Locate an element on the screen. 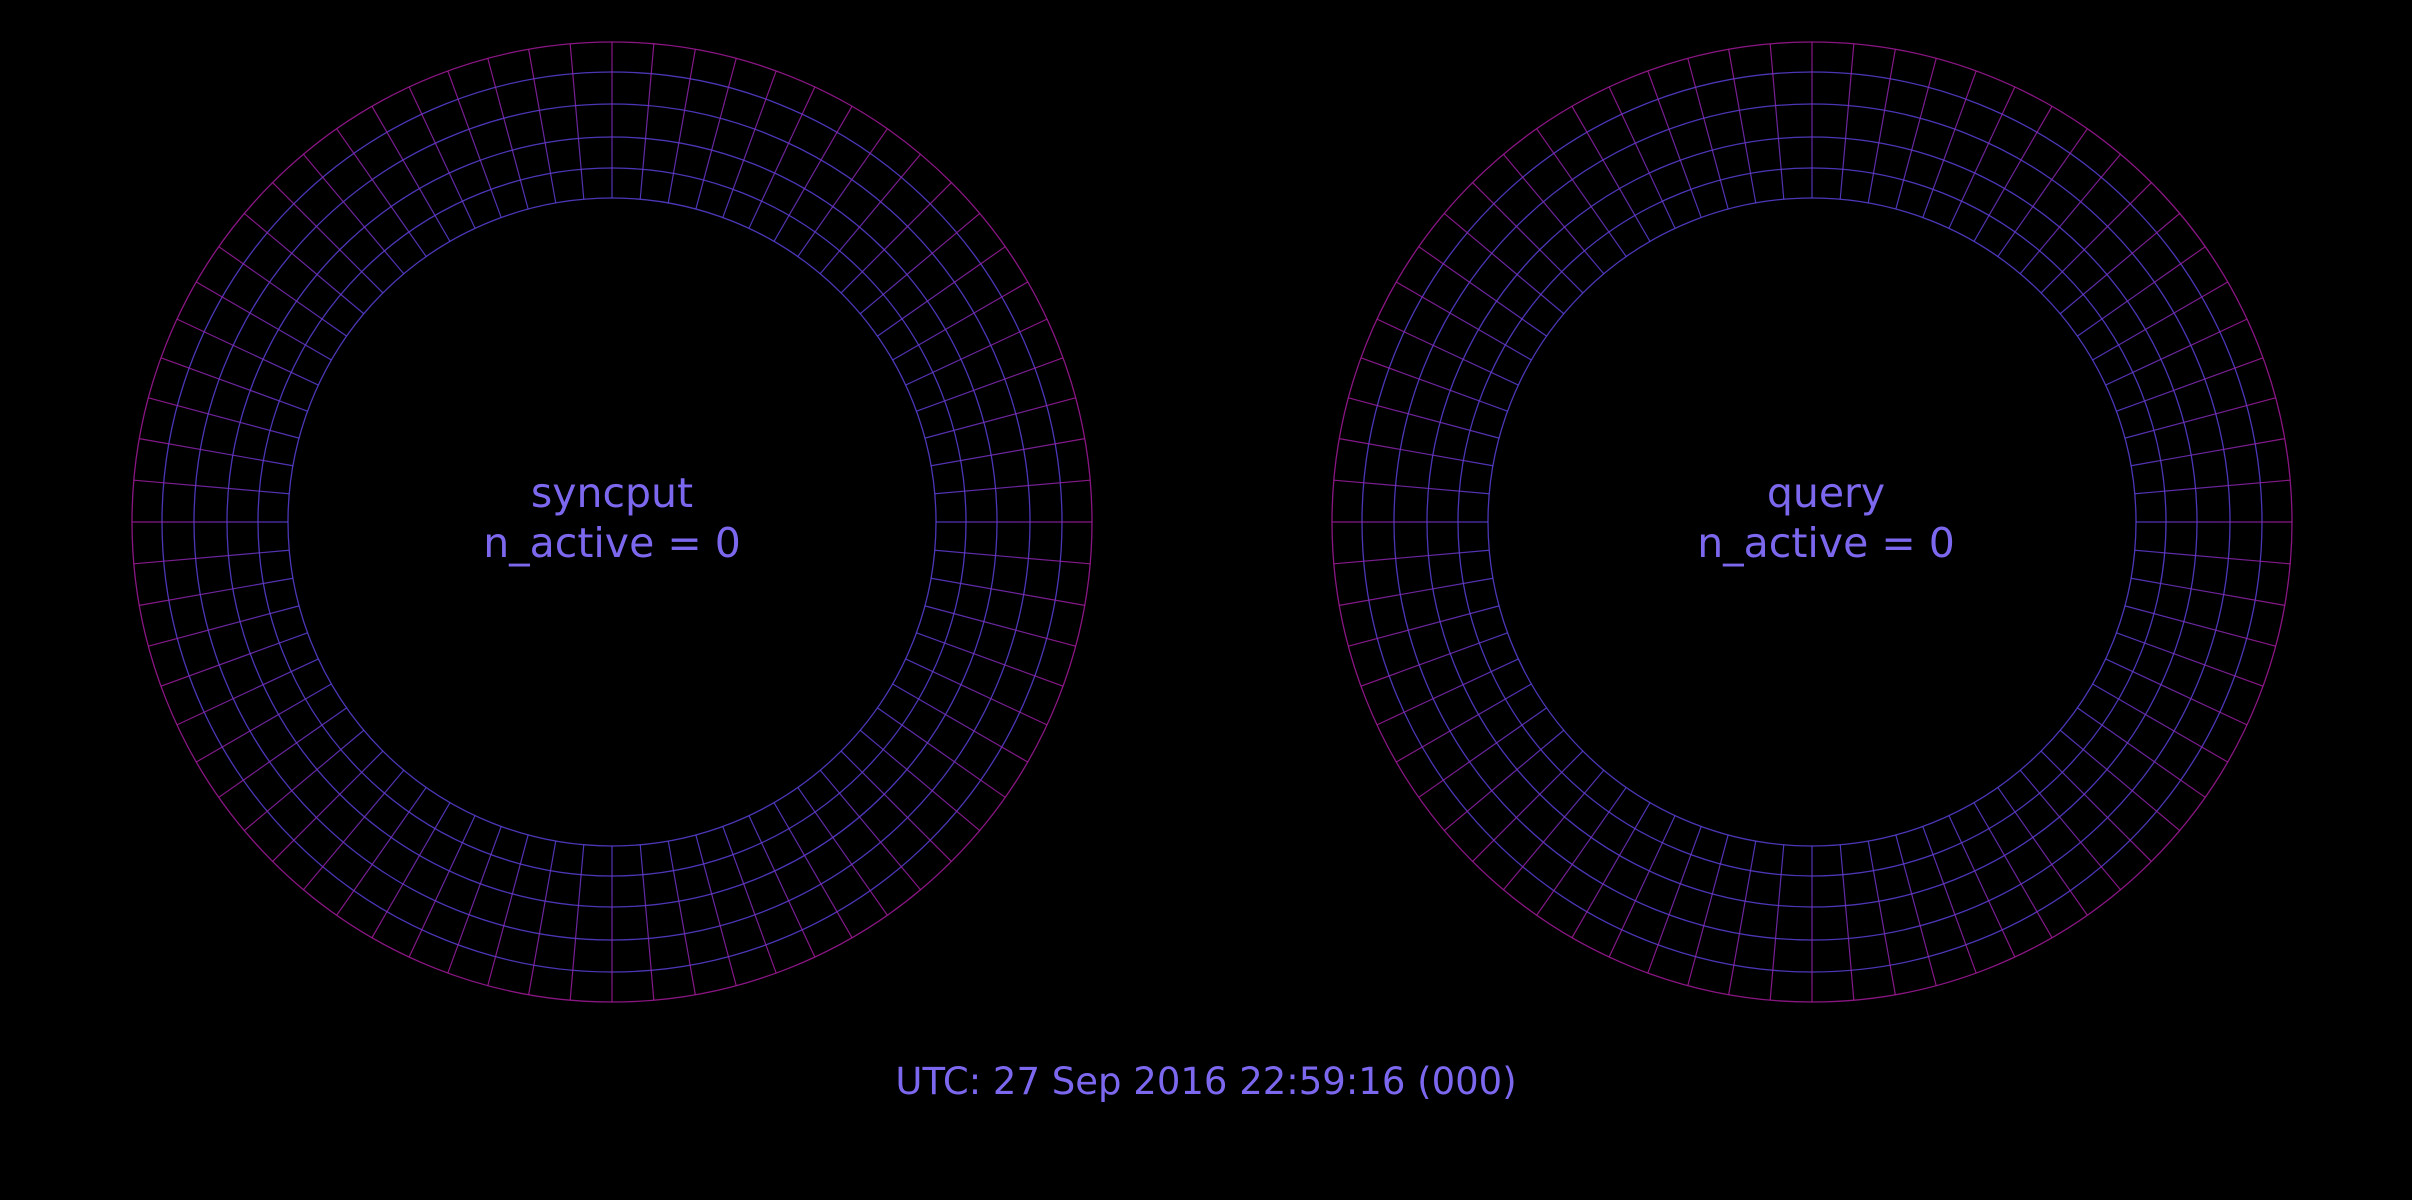 Image resolution: width=2412 pixels, height=1200 pixels. ring-title: query is located at coordinates (1826, 493).